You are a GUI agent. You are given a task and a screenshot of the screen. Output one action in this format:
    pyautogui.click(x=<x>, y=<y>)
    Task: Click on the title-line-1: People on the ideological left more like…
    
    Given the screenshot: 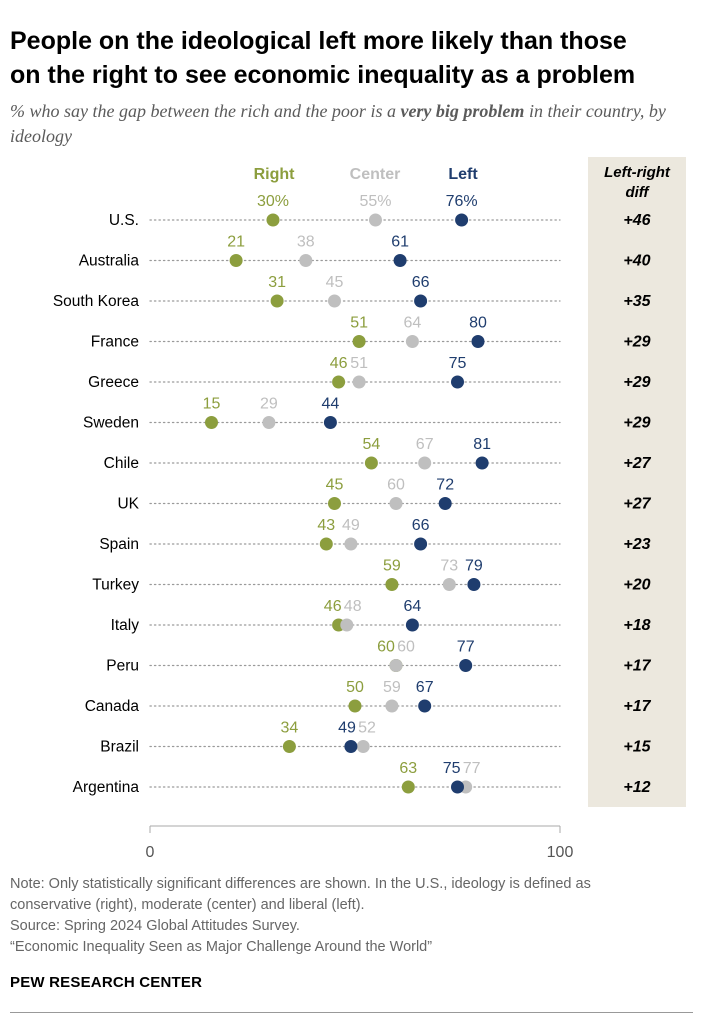 What is the action you would take?
    pyautogui.click(x=318, y=41)
    